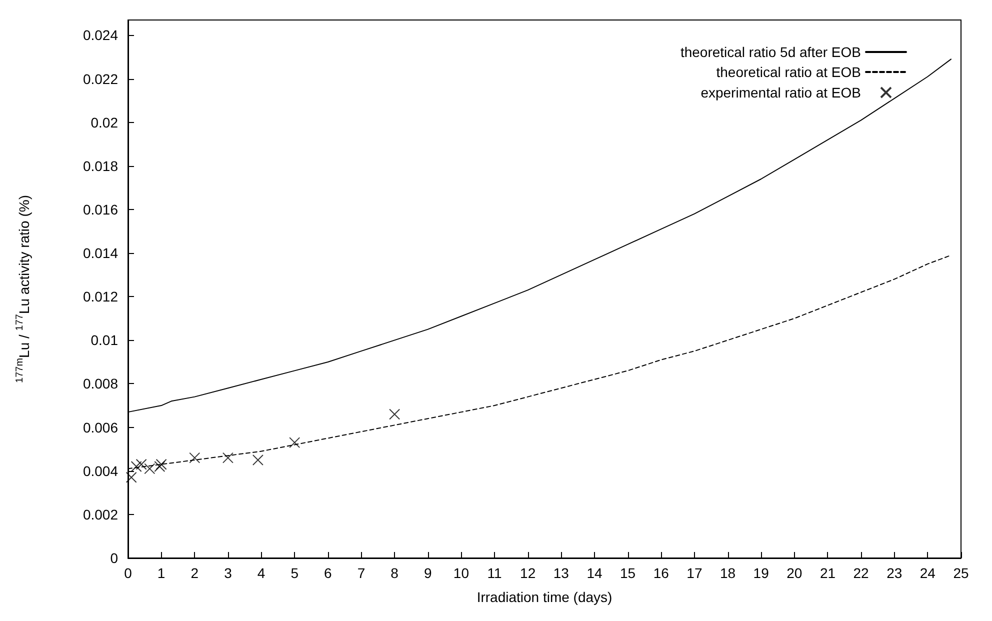 The height and width of the screenshot is (621, 992). Describe the element at coordinates (861, 573) in the screenshot. I see `x-tick-label: 22` at that location.